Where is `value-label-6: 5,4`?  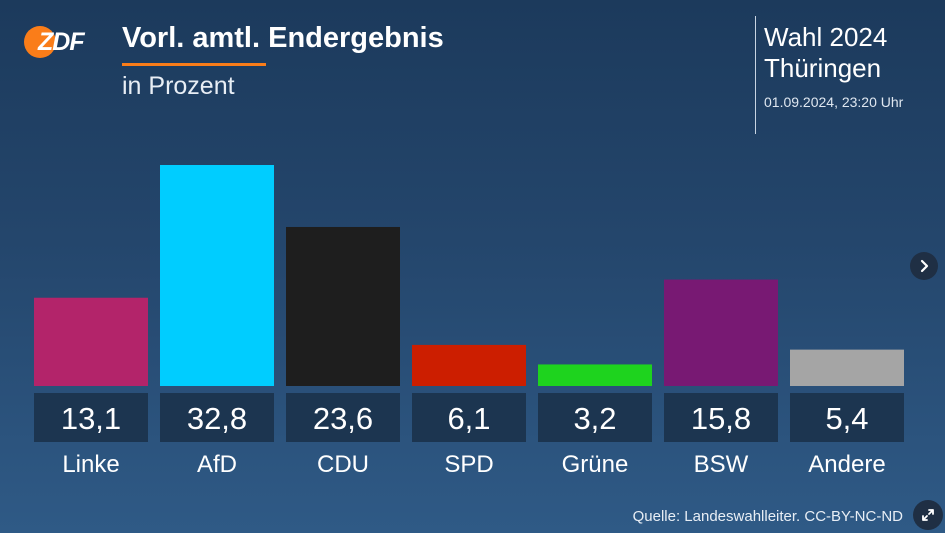 value-label-6: 5,4 is located at coordinates (846, 418).